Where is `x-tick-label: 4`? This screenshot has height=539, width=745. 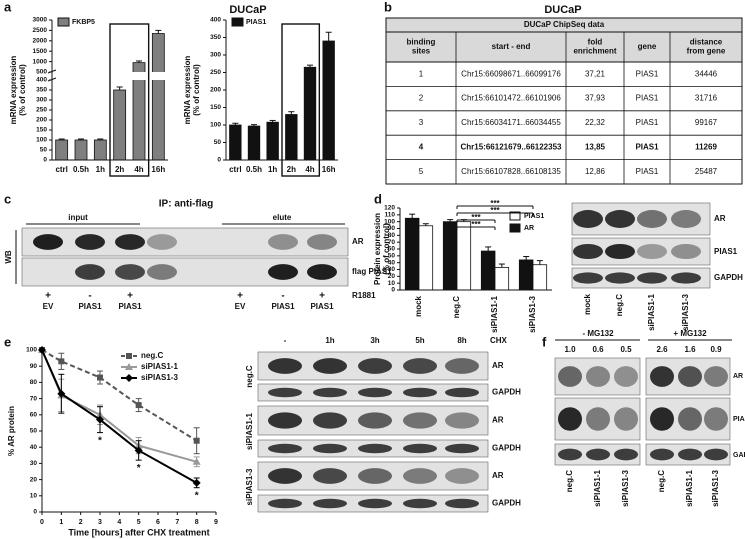 x-tick-label: 4 is located at coordinates (119, 522).